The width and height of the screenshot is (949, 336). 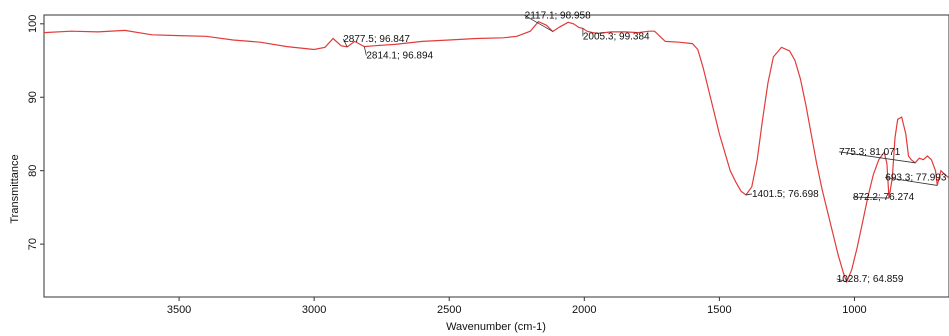 I want to click on x-tick-label: 3500, so click(x=179, y=310).